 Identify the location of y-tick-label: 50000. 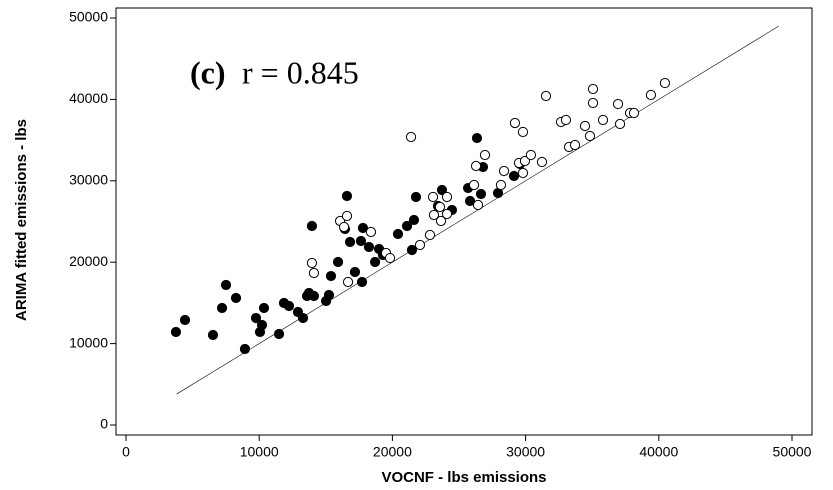
(88, 17).